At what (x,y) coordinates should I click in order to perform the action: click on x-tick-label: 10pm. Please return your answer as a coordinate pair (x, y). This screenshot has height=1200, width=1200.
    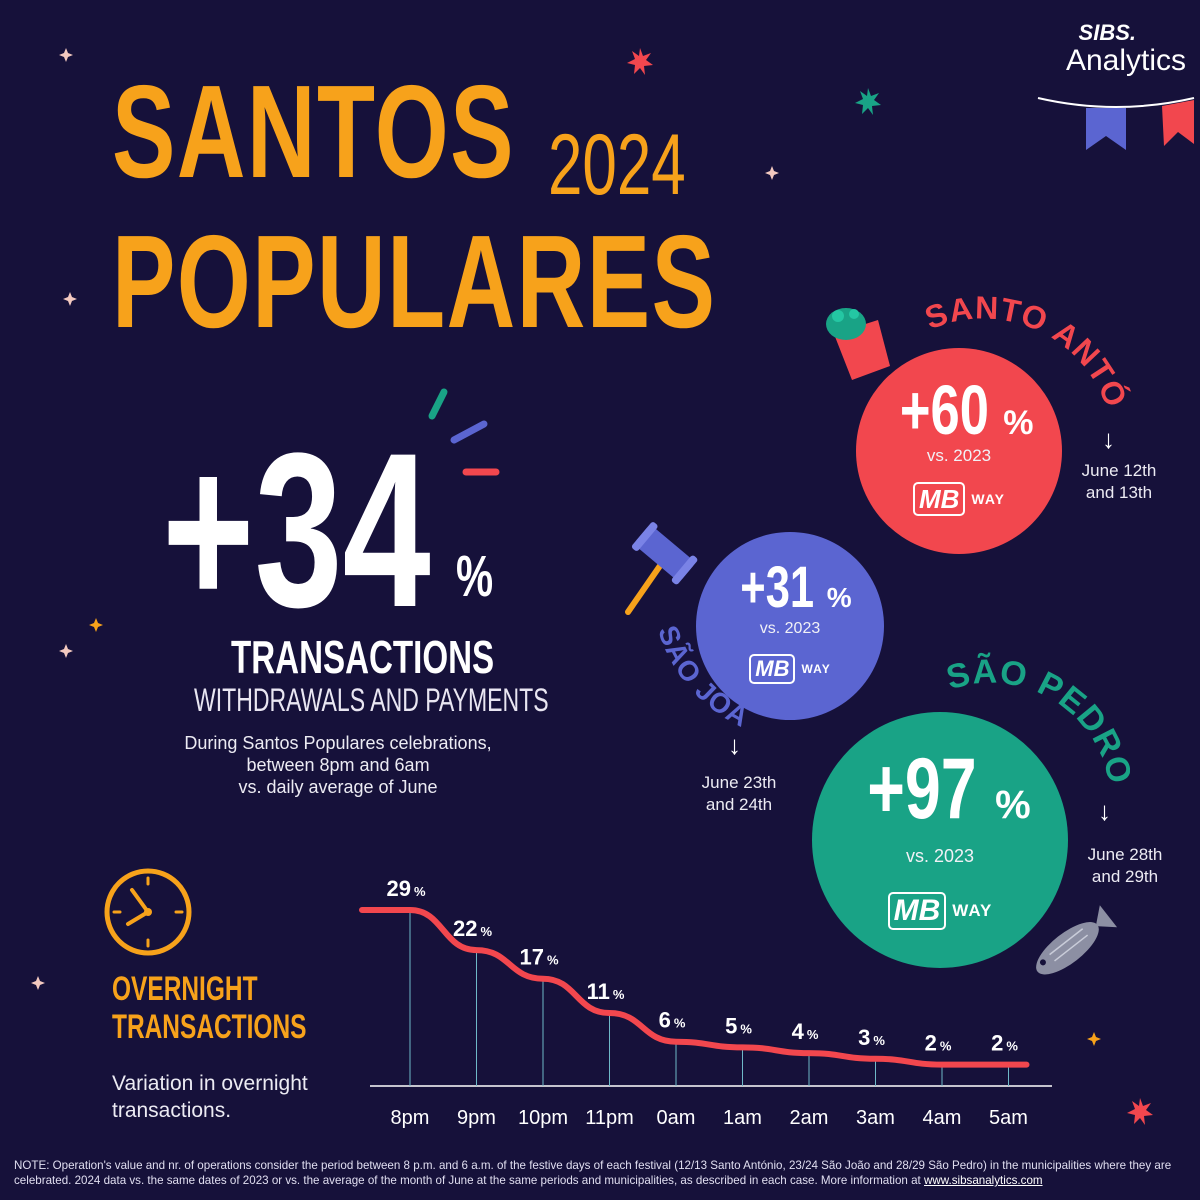
    Looking at the image, I should click on (543, 1118).